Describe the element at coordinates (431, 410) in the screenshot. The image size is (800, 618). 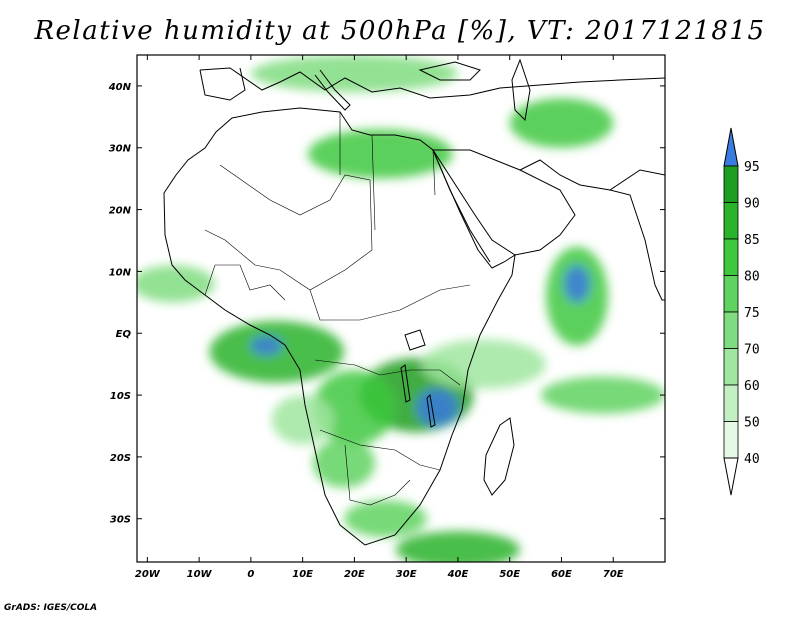
I see `lake-malawi` at that location.